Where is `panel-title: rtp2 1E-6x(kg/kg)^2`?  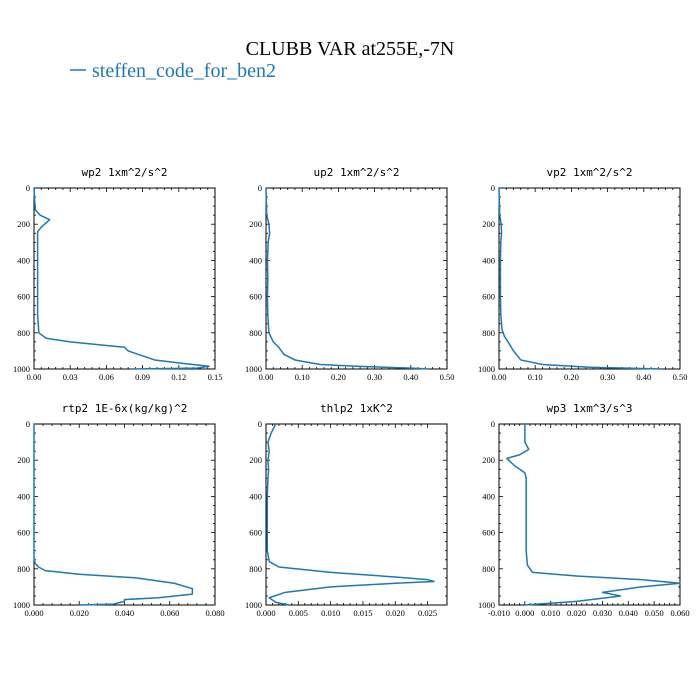
panel-title: rtp2 1E-6x(kg/kg)^2 is located at coordinates (125, 408).